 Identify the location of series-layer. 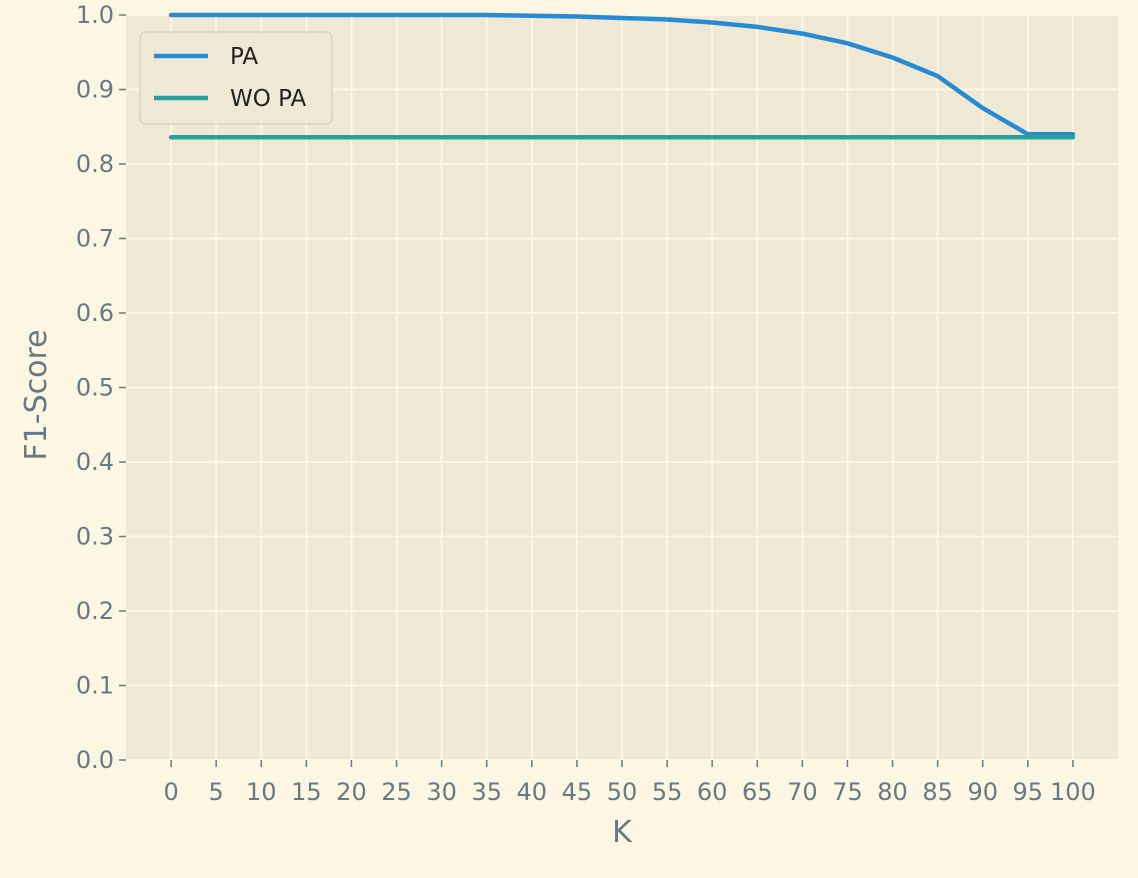
(622, 76).